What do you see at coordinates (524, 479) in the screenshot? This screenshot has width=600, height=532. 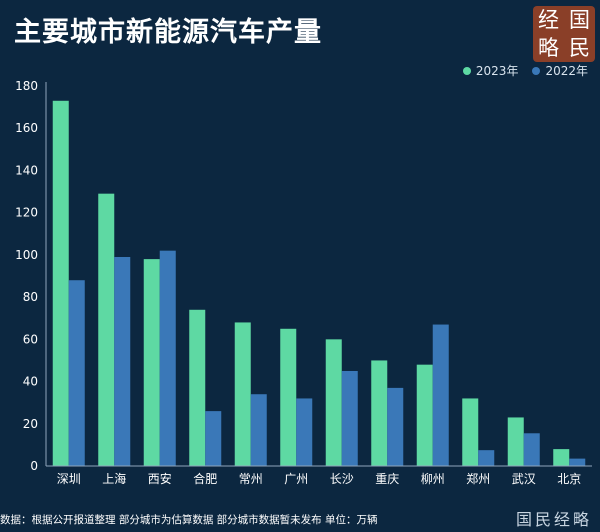 I see `x-tick-label: 武汉` at bounding box center [524, 479].